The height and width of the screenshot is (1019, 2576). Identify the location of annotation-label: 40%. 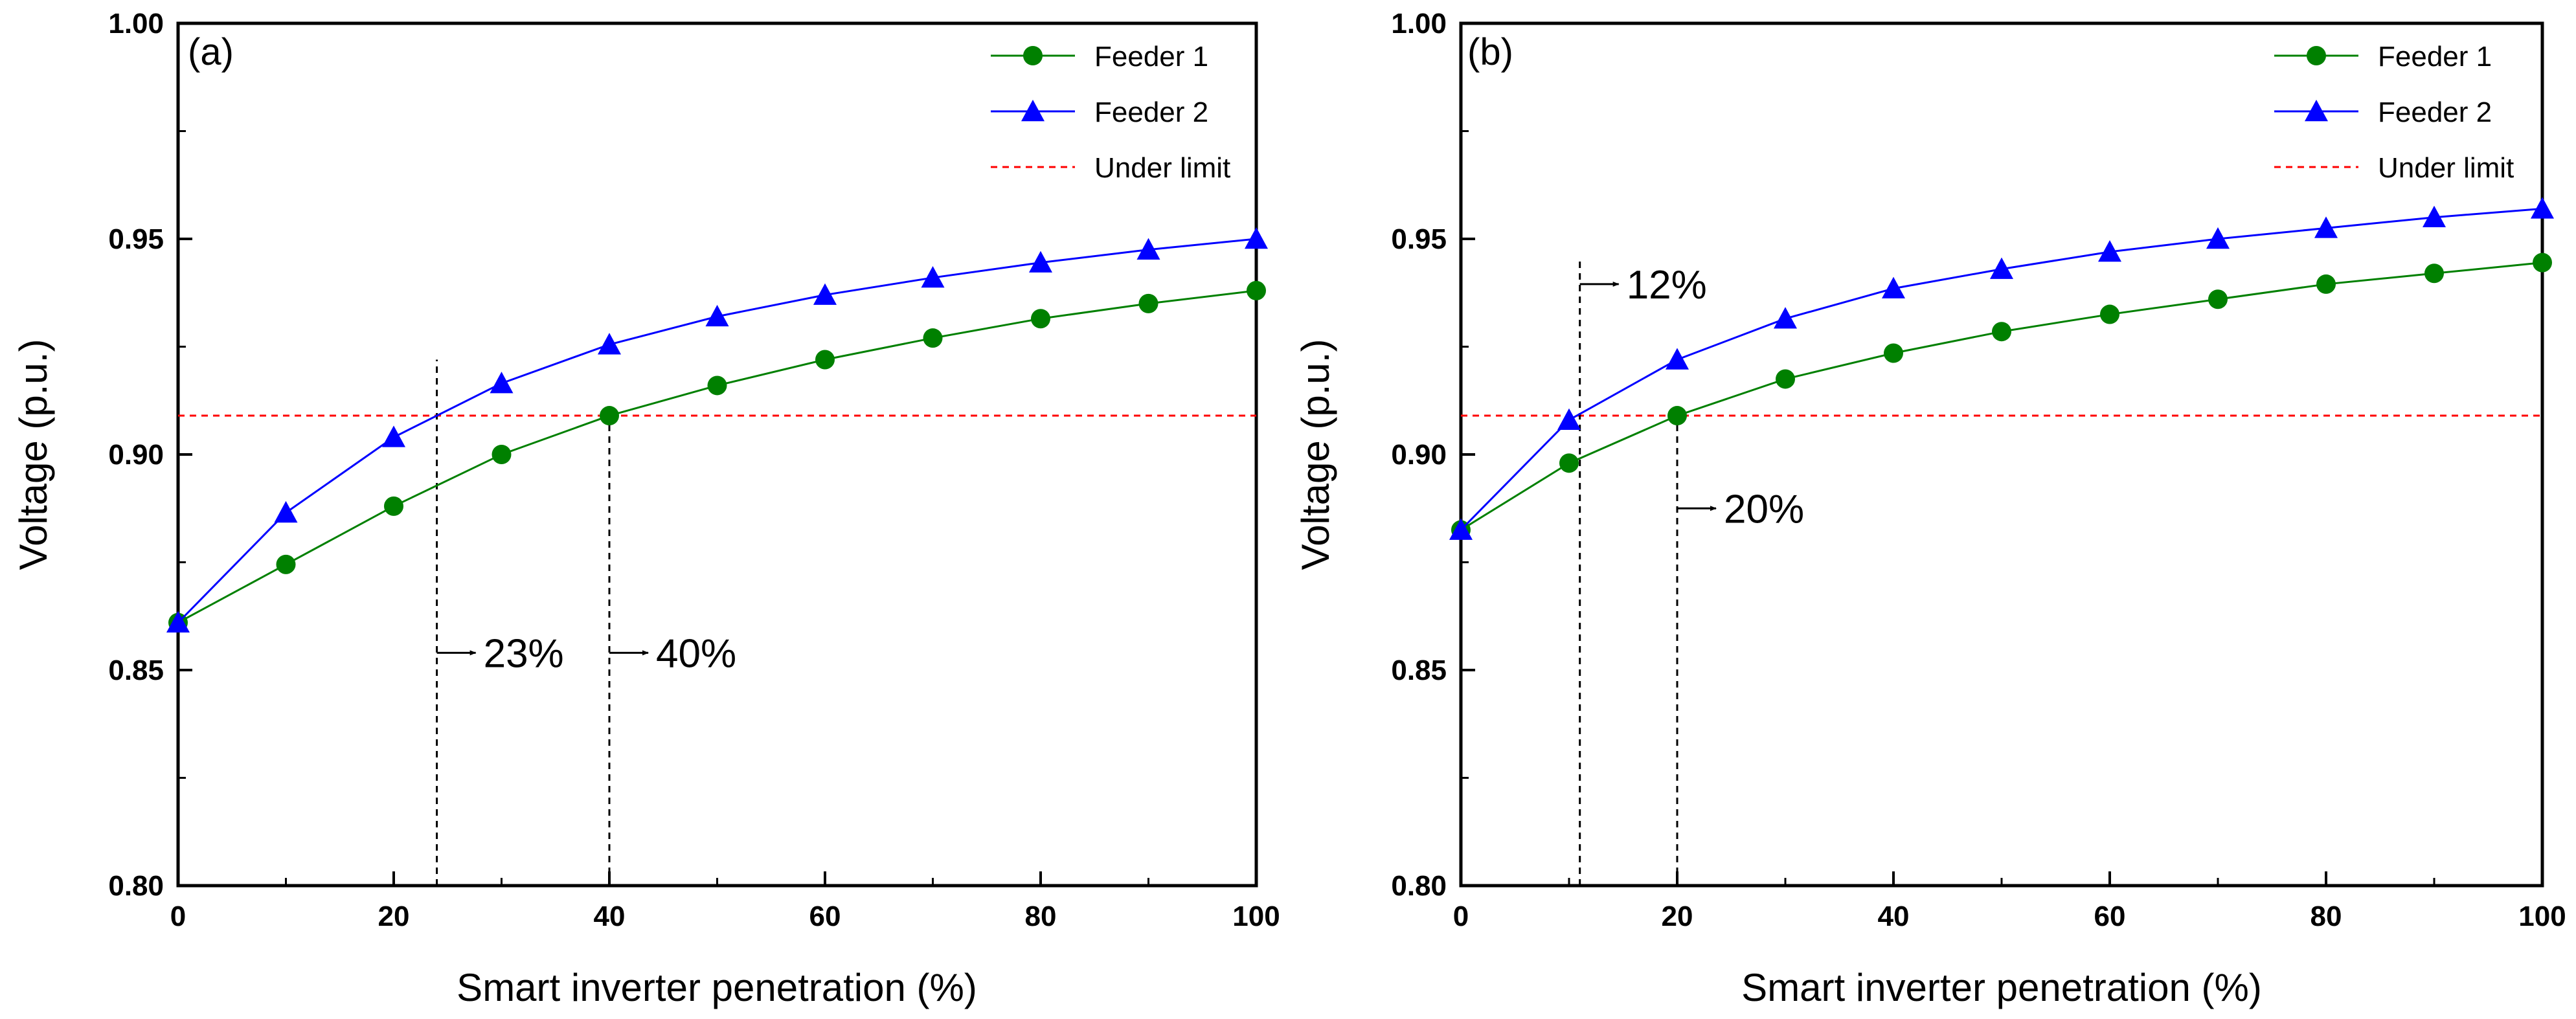
(696, 653).